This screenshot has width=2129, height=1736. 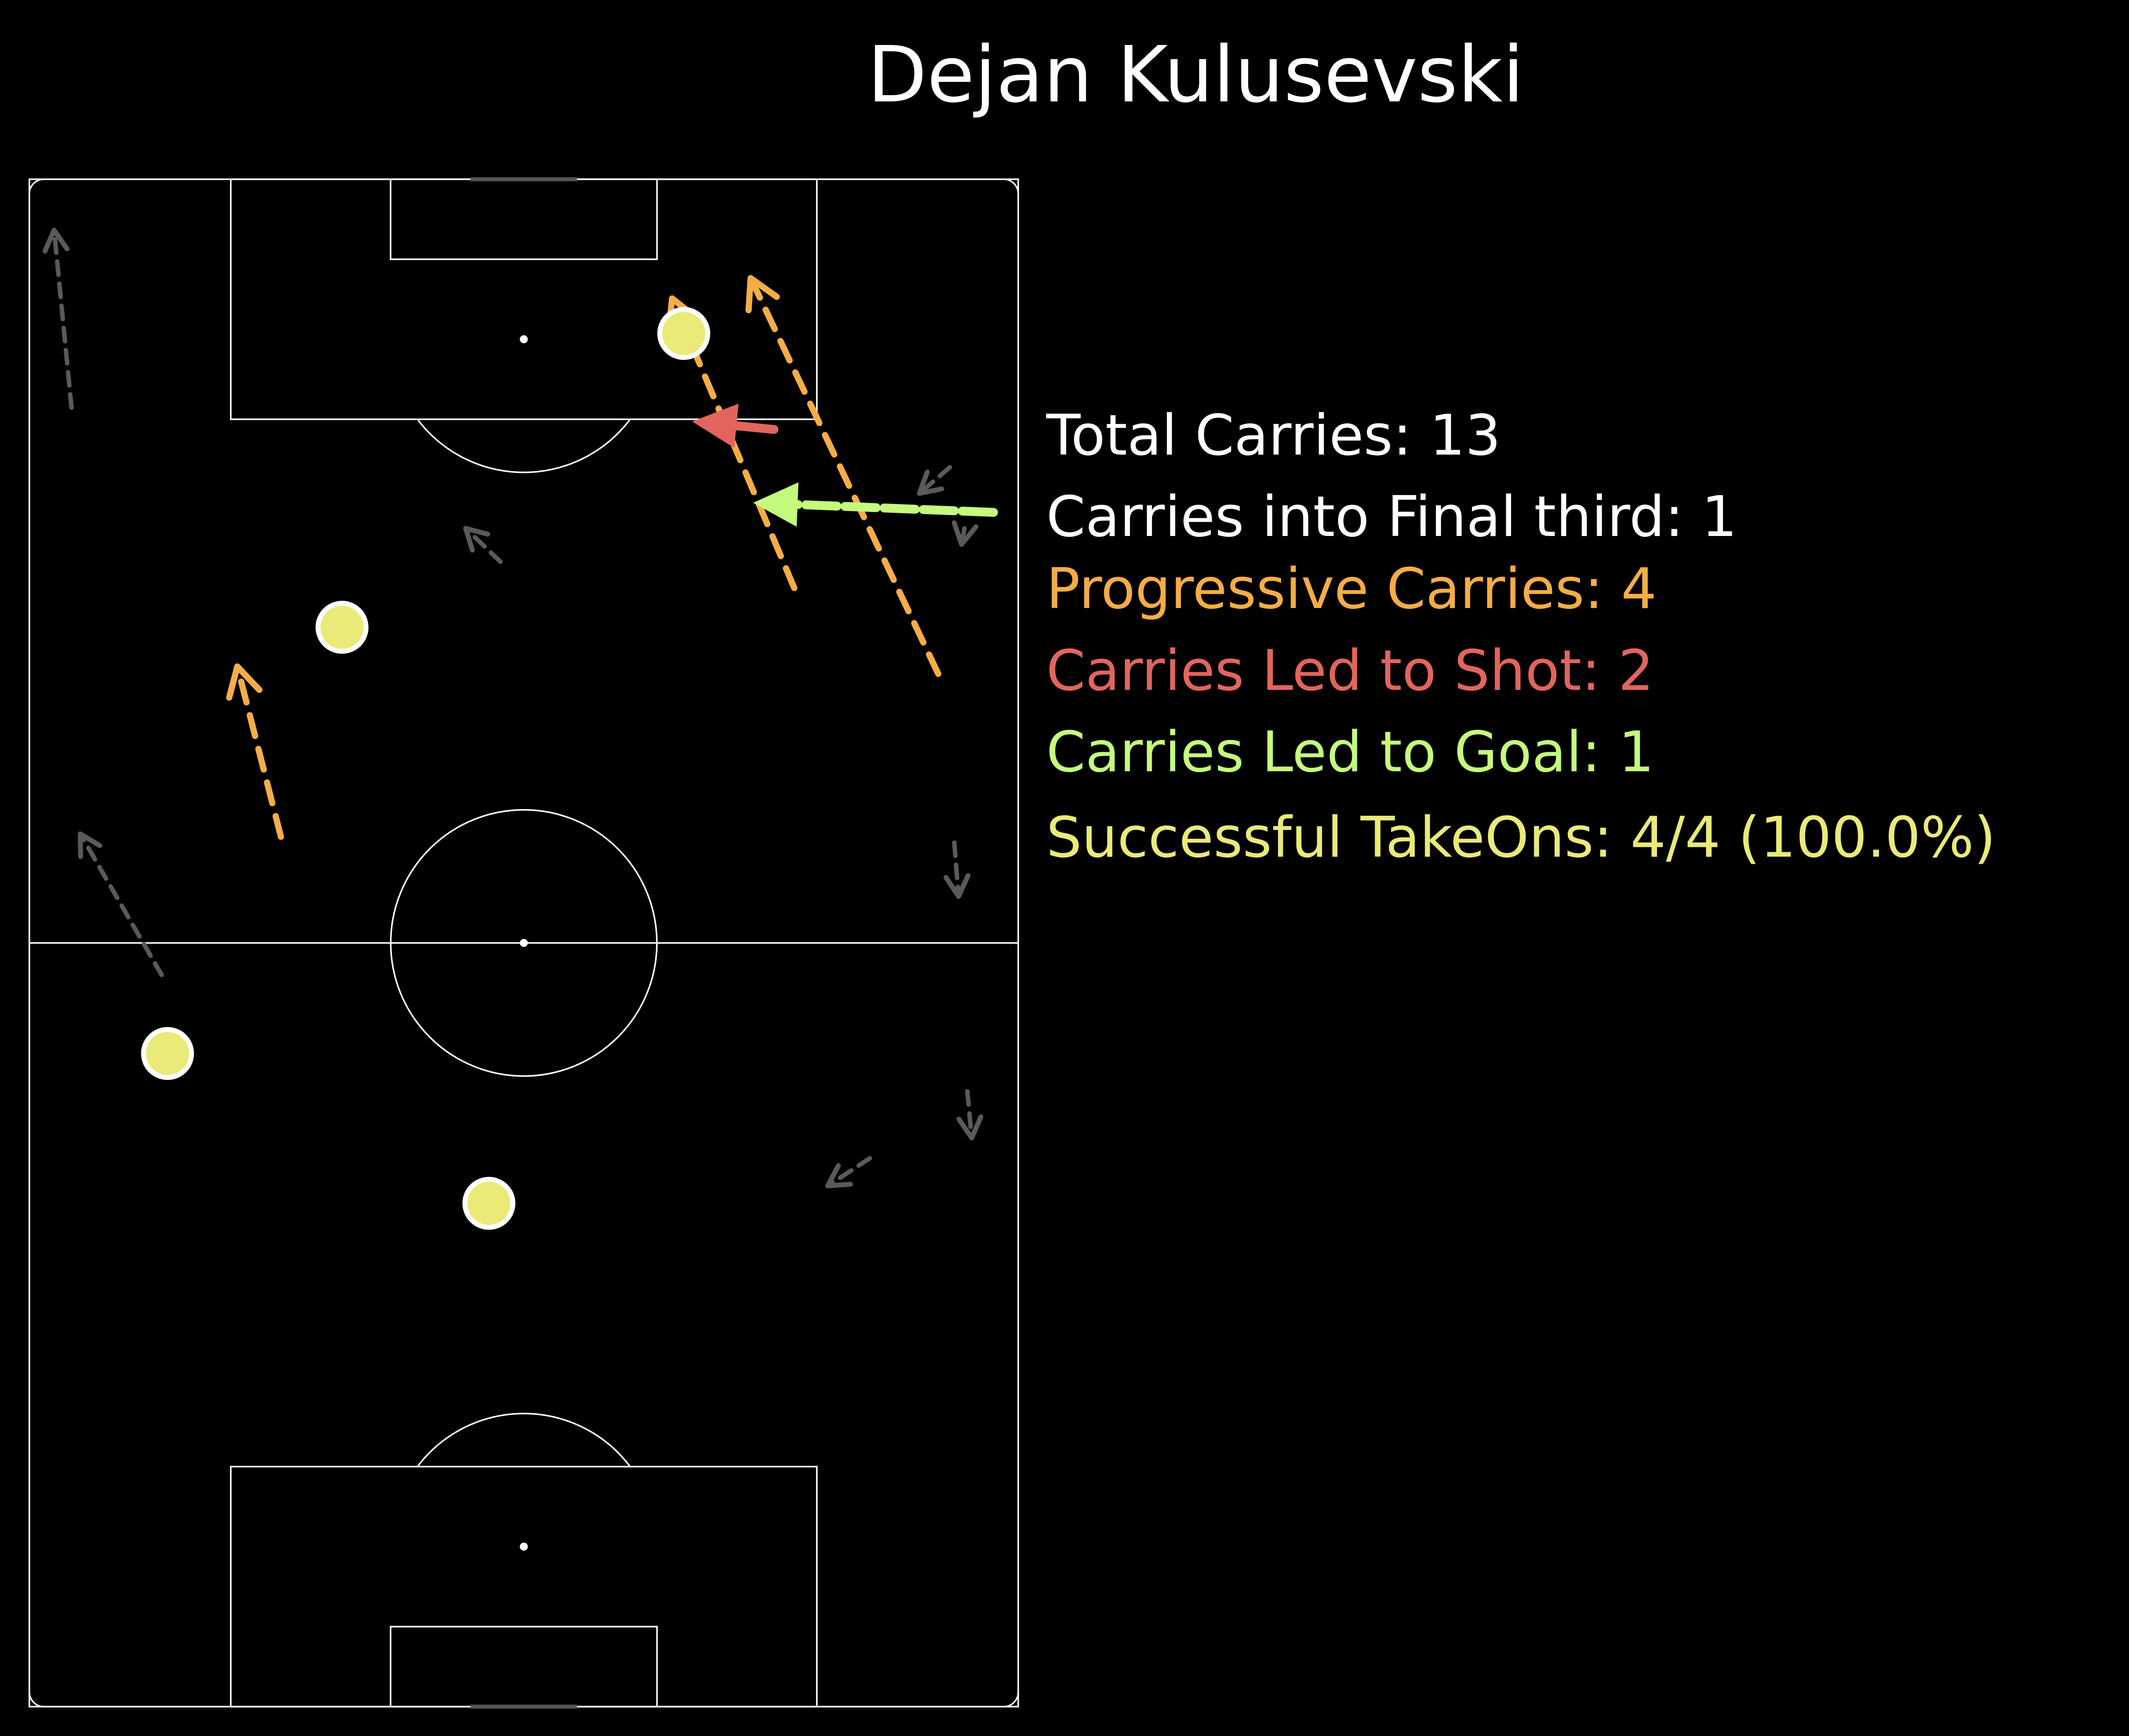 I want to click on stat-line-6: Successful TakeOns: 4/4 (100.0%), so click(x=1521, y=837).